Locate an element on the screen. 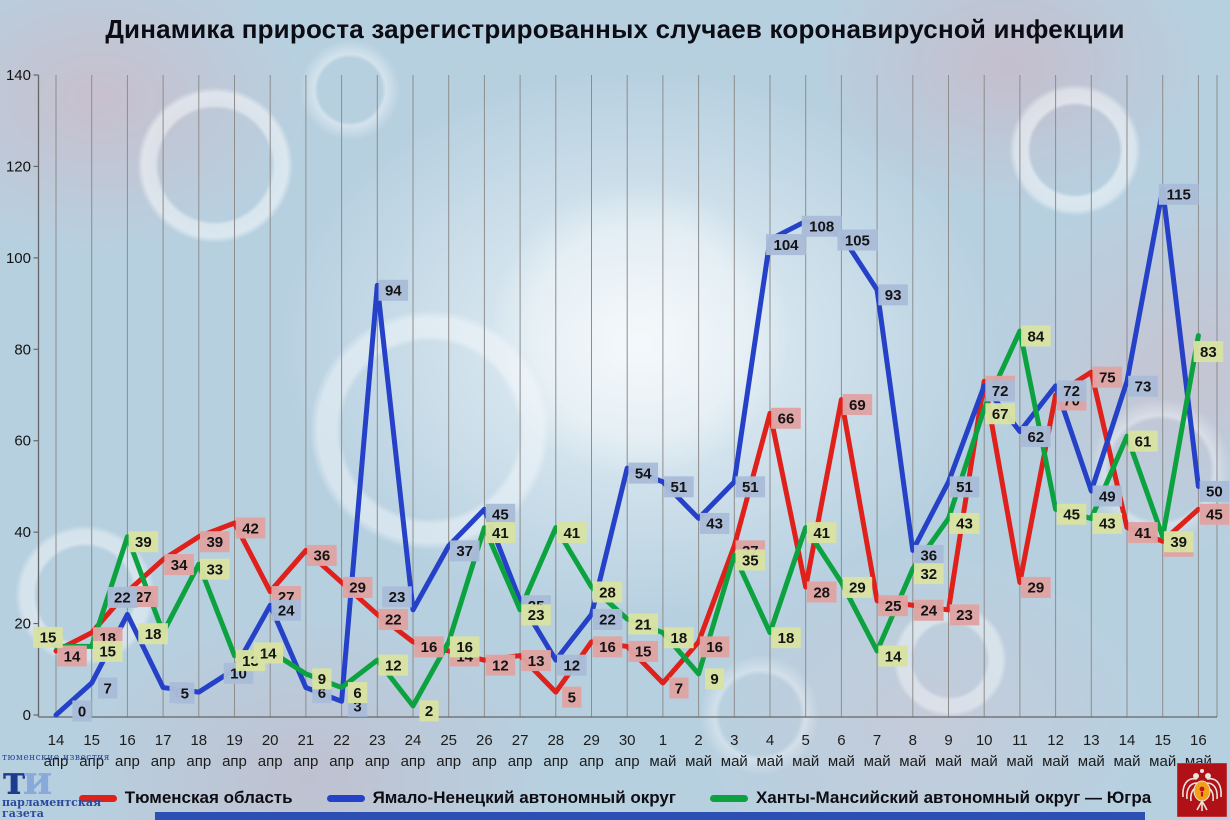 The height and width of the screenshot is (820, 1230). svg-text: 0 is located at coordinates (27, 715).